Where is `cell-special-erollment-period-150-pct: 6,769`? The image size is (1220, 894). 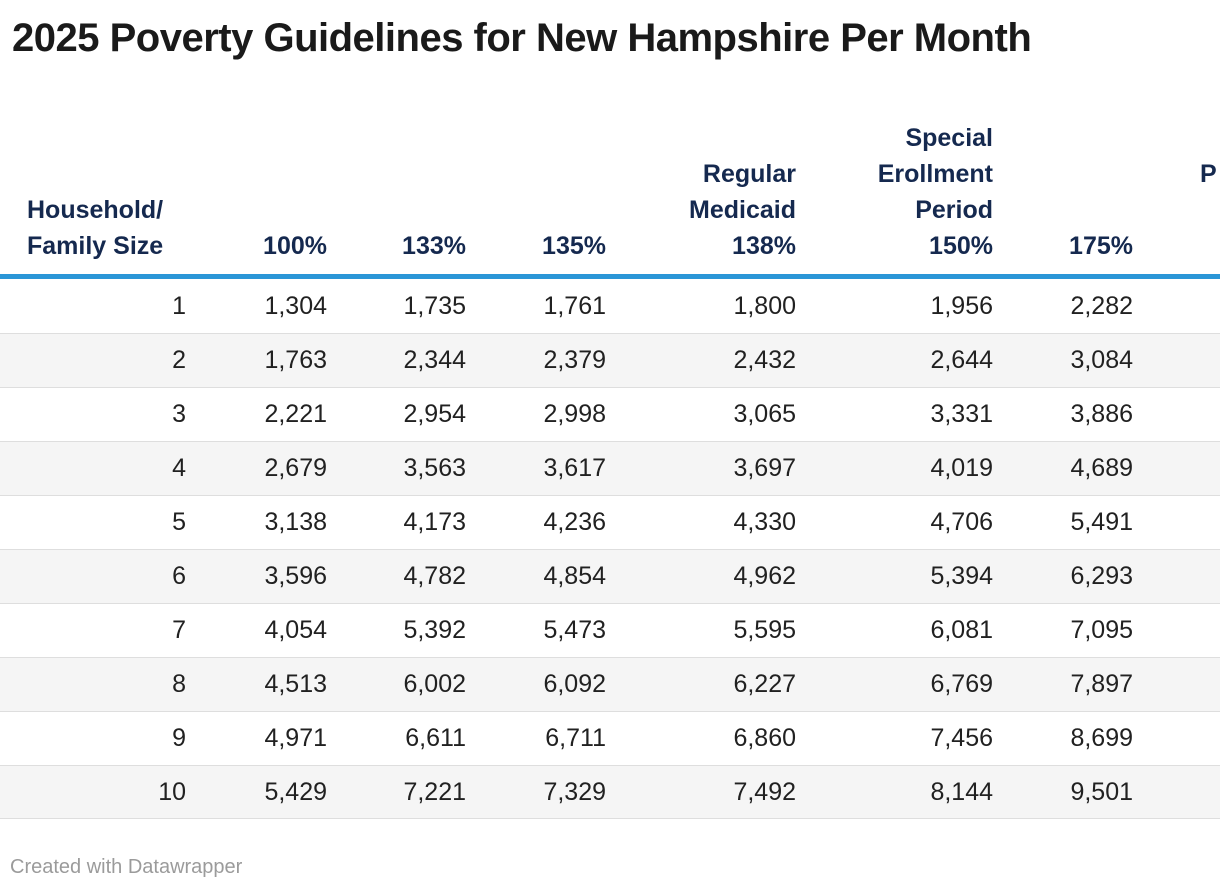 cell-special-erollment-period-150-pct: 6,769 is located at coordinates (908, 684).